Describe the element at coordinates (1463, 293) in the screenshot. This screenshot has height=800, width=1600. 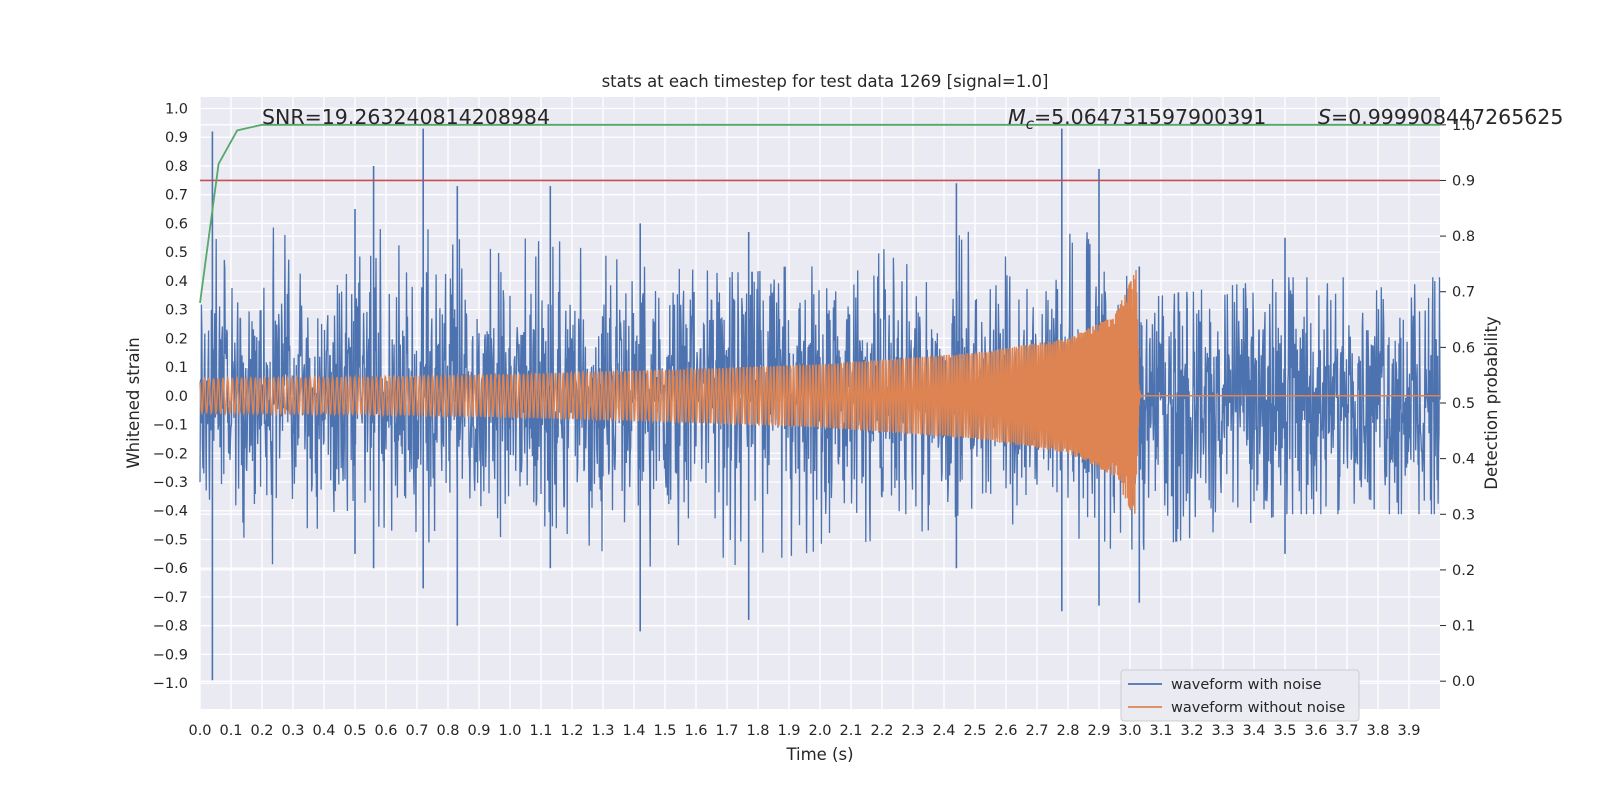
I see `y2-tick-label: 0.7` at that location.